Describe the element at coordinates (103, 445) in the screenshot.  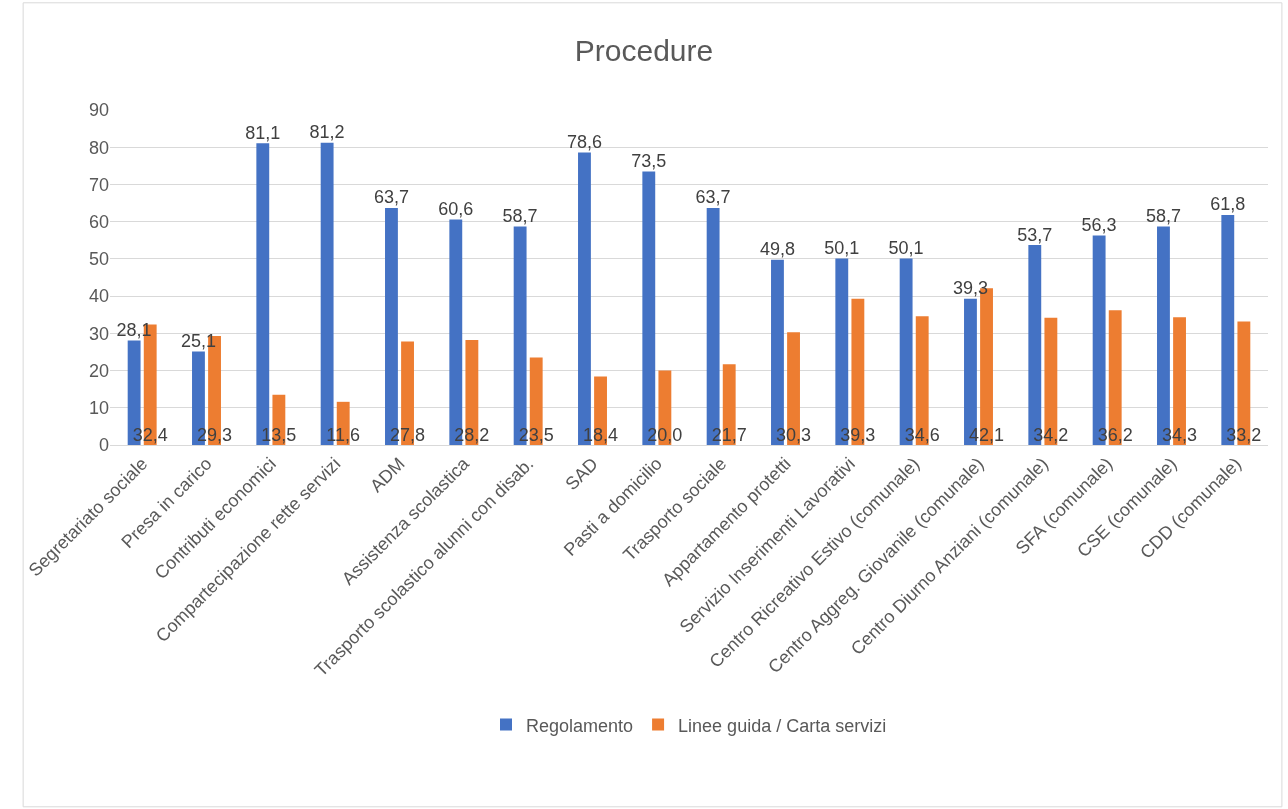
I see `y-tick-label: 0` at that location.